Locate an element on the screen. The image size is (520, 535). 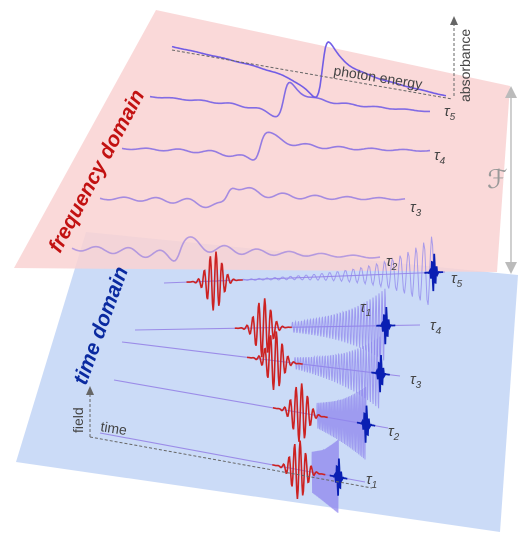
fourier-arrow-up-icon is located at coordinates (511, 92).